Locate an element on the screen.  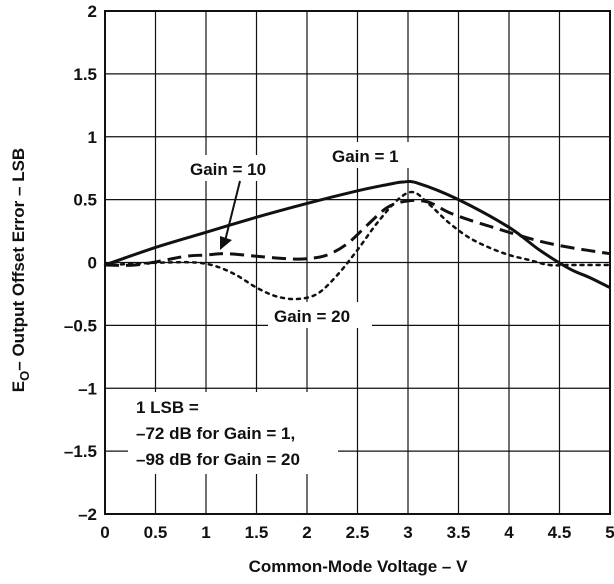
y-tick-label: –0.5 is located at coordinates (80, 325).